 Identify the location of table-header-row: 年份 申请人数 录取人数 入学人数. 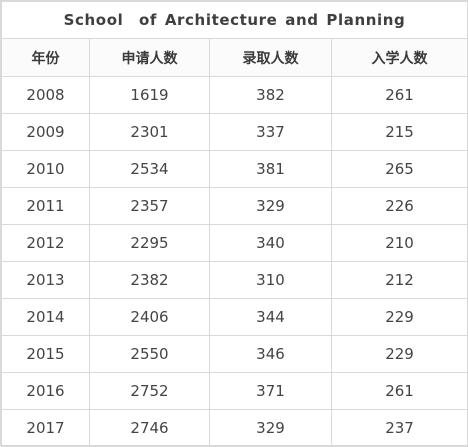
(234, 57).